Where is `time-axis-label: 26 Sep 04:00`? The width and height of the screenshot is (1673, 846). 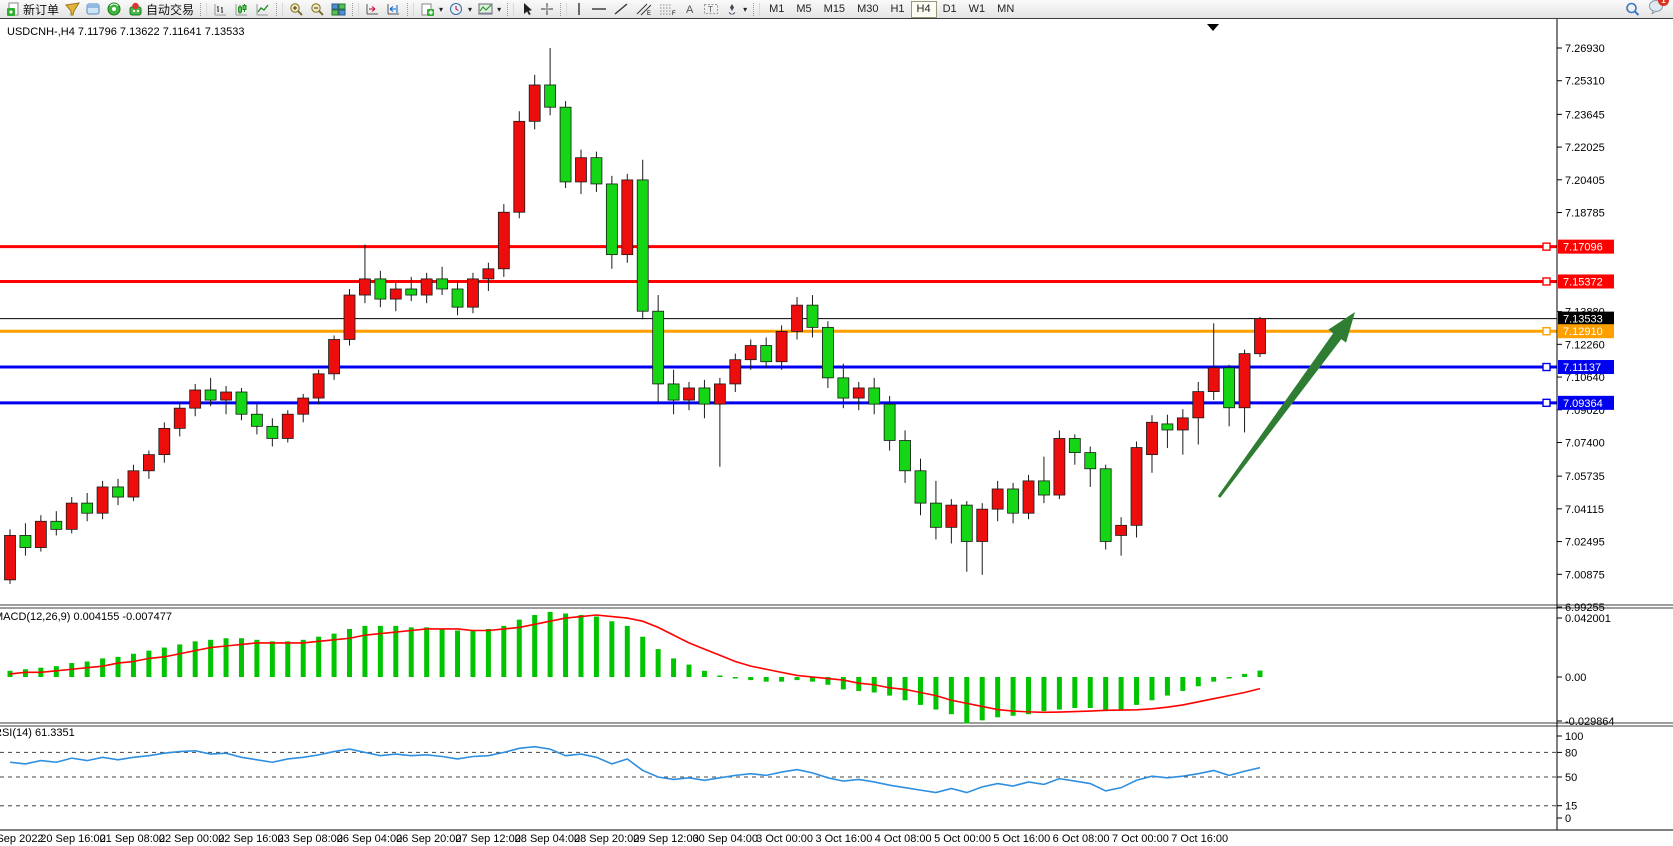
time-axis-label: 26 Sep 04:00 is located at coordinates (369, 839).